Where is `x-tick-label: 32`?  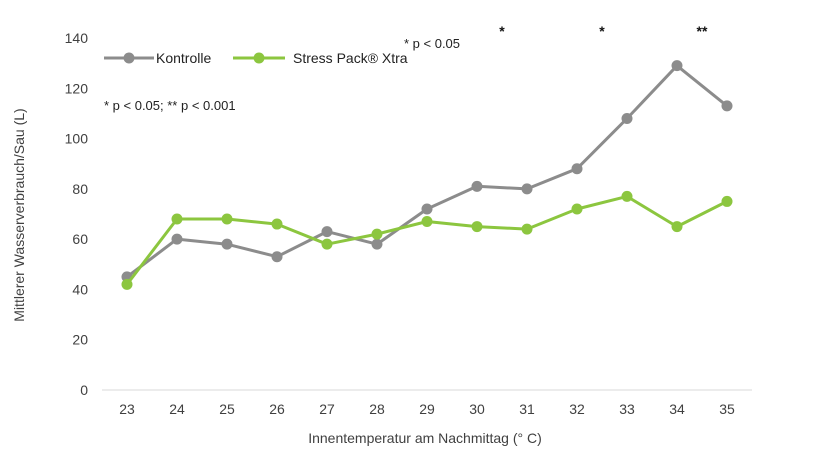
x-tick-label: 32 is located at coordinates (577, 409).